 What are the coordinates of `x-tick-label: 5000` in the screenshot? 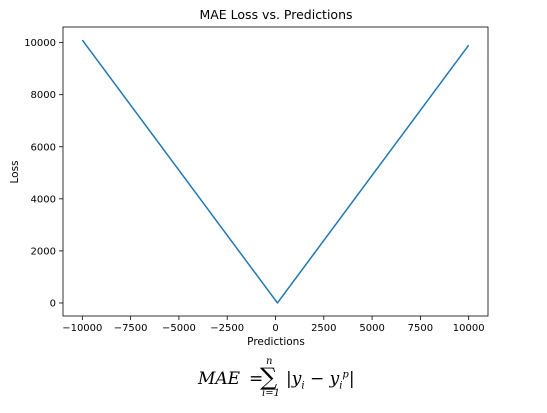 It's located at (371, 328).